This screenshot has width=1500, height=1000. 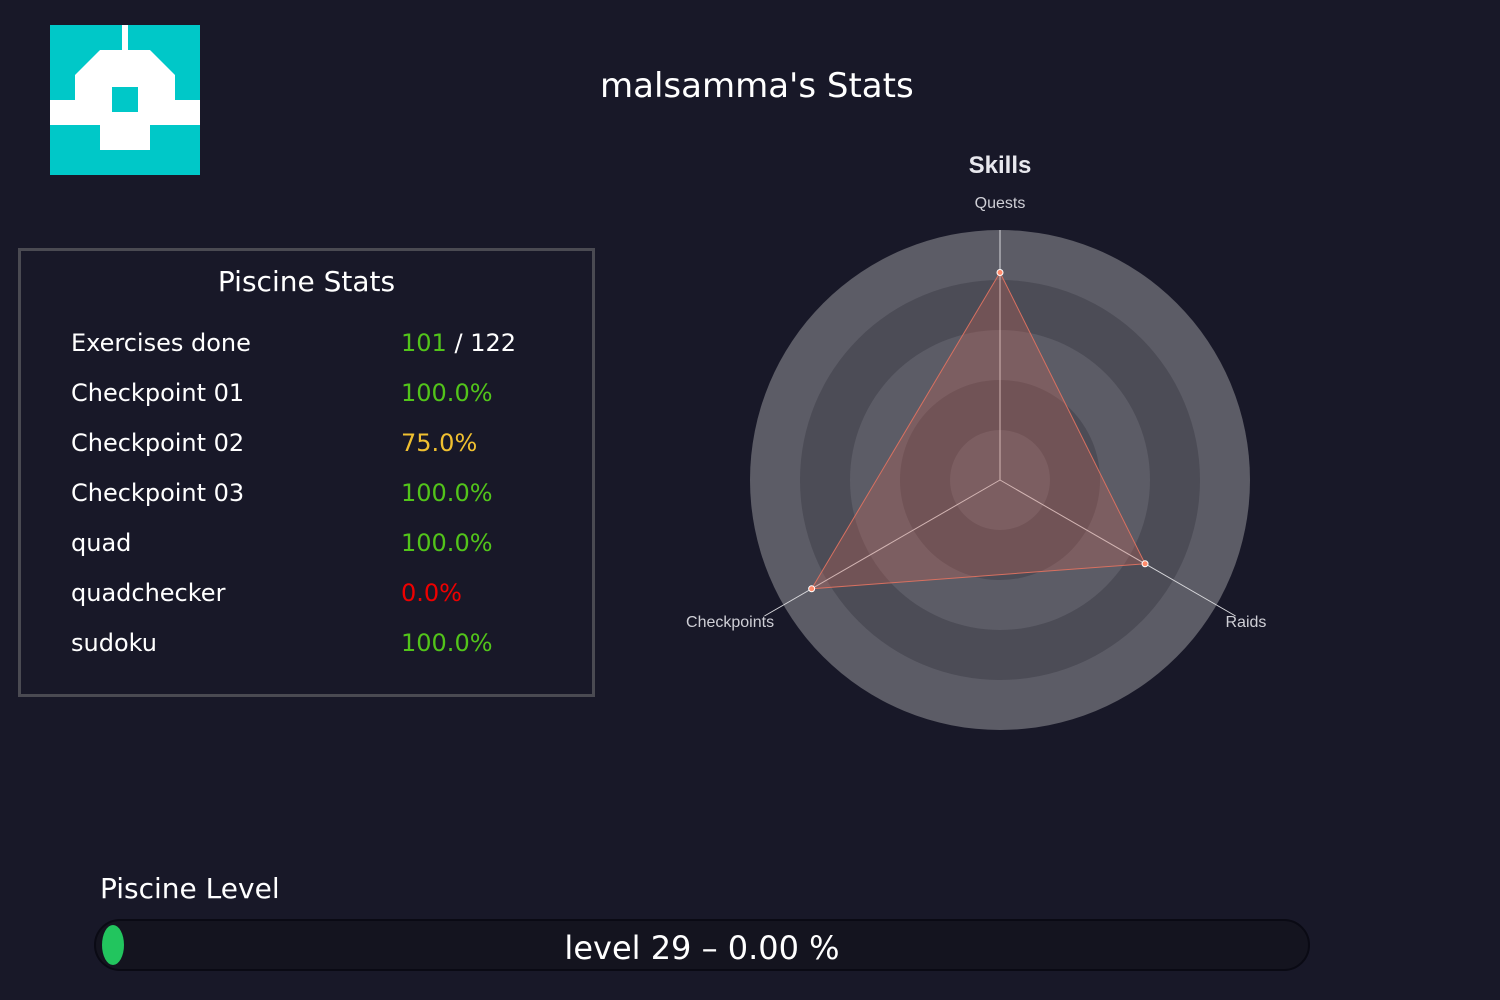 What do you see at coordinates (321, 446) in the screenshot?
I see `stat-row-checkpoint-02: Checkpoint 02 75.0%` at bounding box center [321, 446].